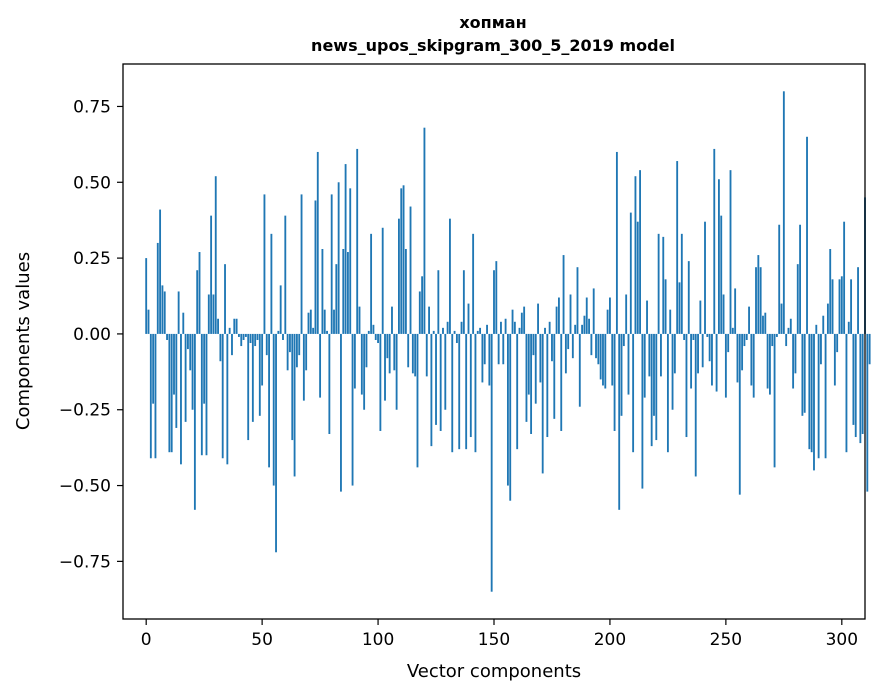 The height and width of the screenshot is (696, 880). Describe the element at coordinates (494, 671) in the screenshot. I see `x-axis-label: Vector components` at that location.